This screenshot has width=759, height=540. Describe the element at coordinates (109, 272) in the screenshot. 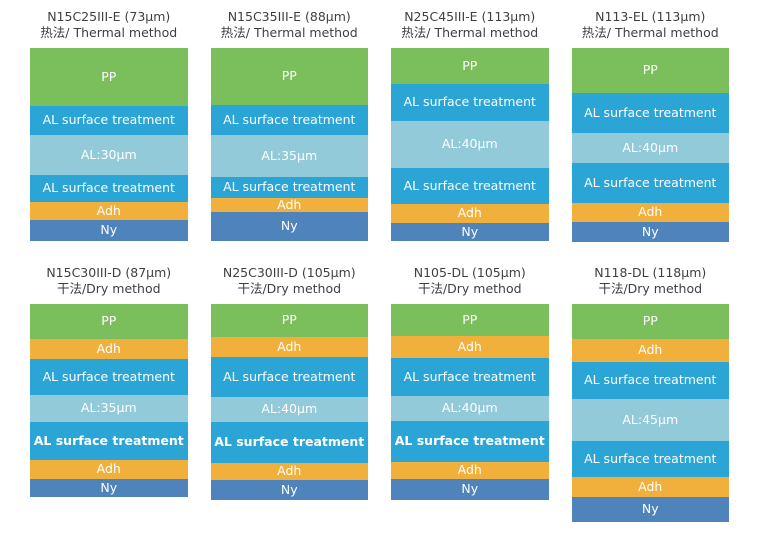

I see `card-title: N15C30III-D (87μm)` at that location.